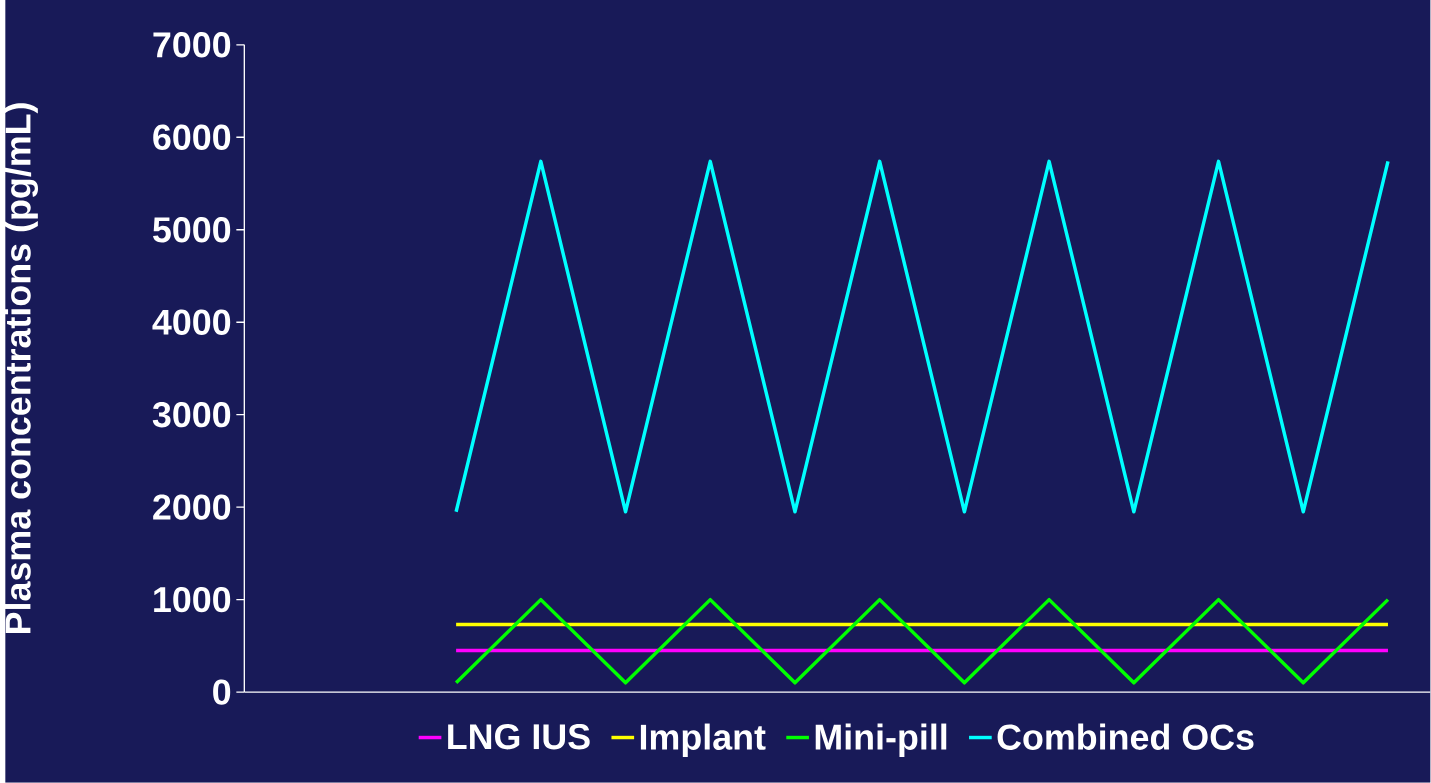 The image size is (1431, 783). What do you see at coordinates (192, 507) in the screenshot?
I see `y-tick-label: 2000` at bounding box center [192, 507].